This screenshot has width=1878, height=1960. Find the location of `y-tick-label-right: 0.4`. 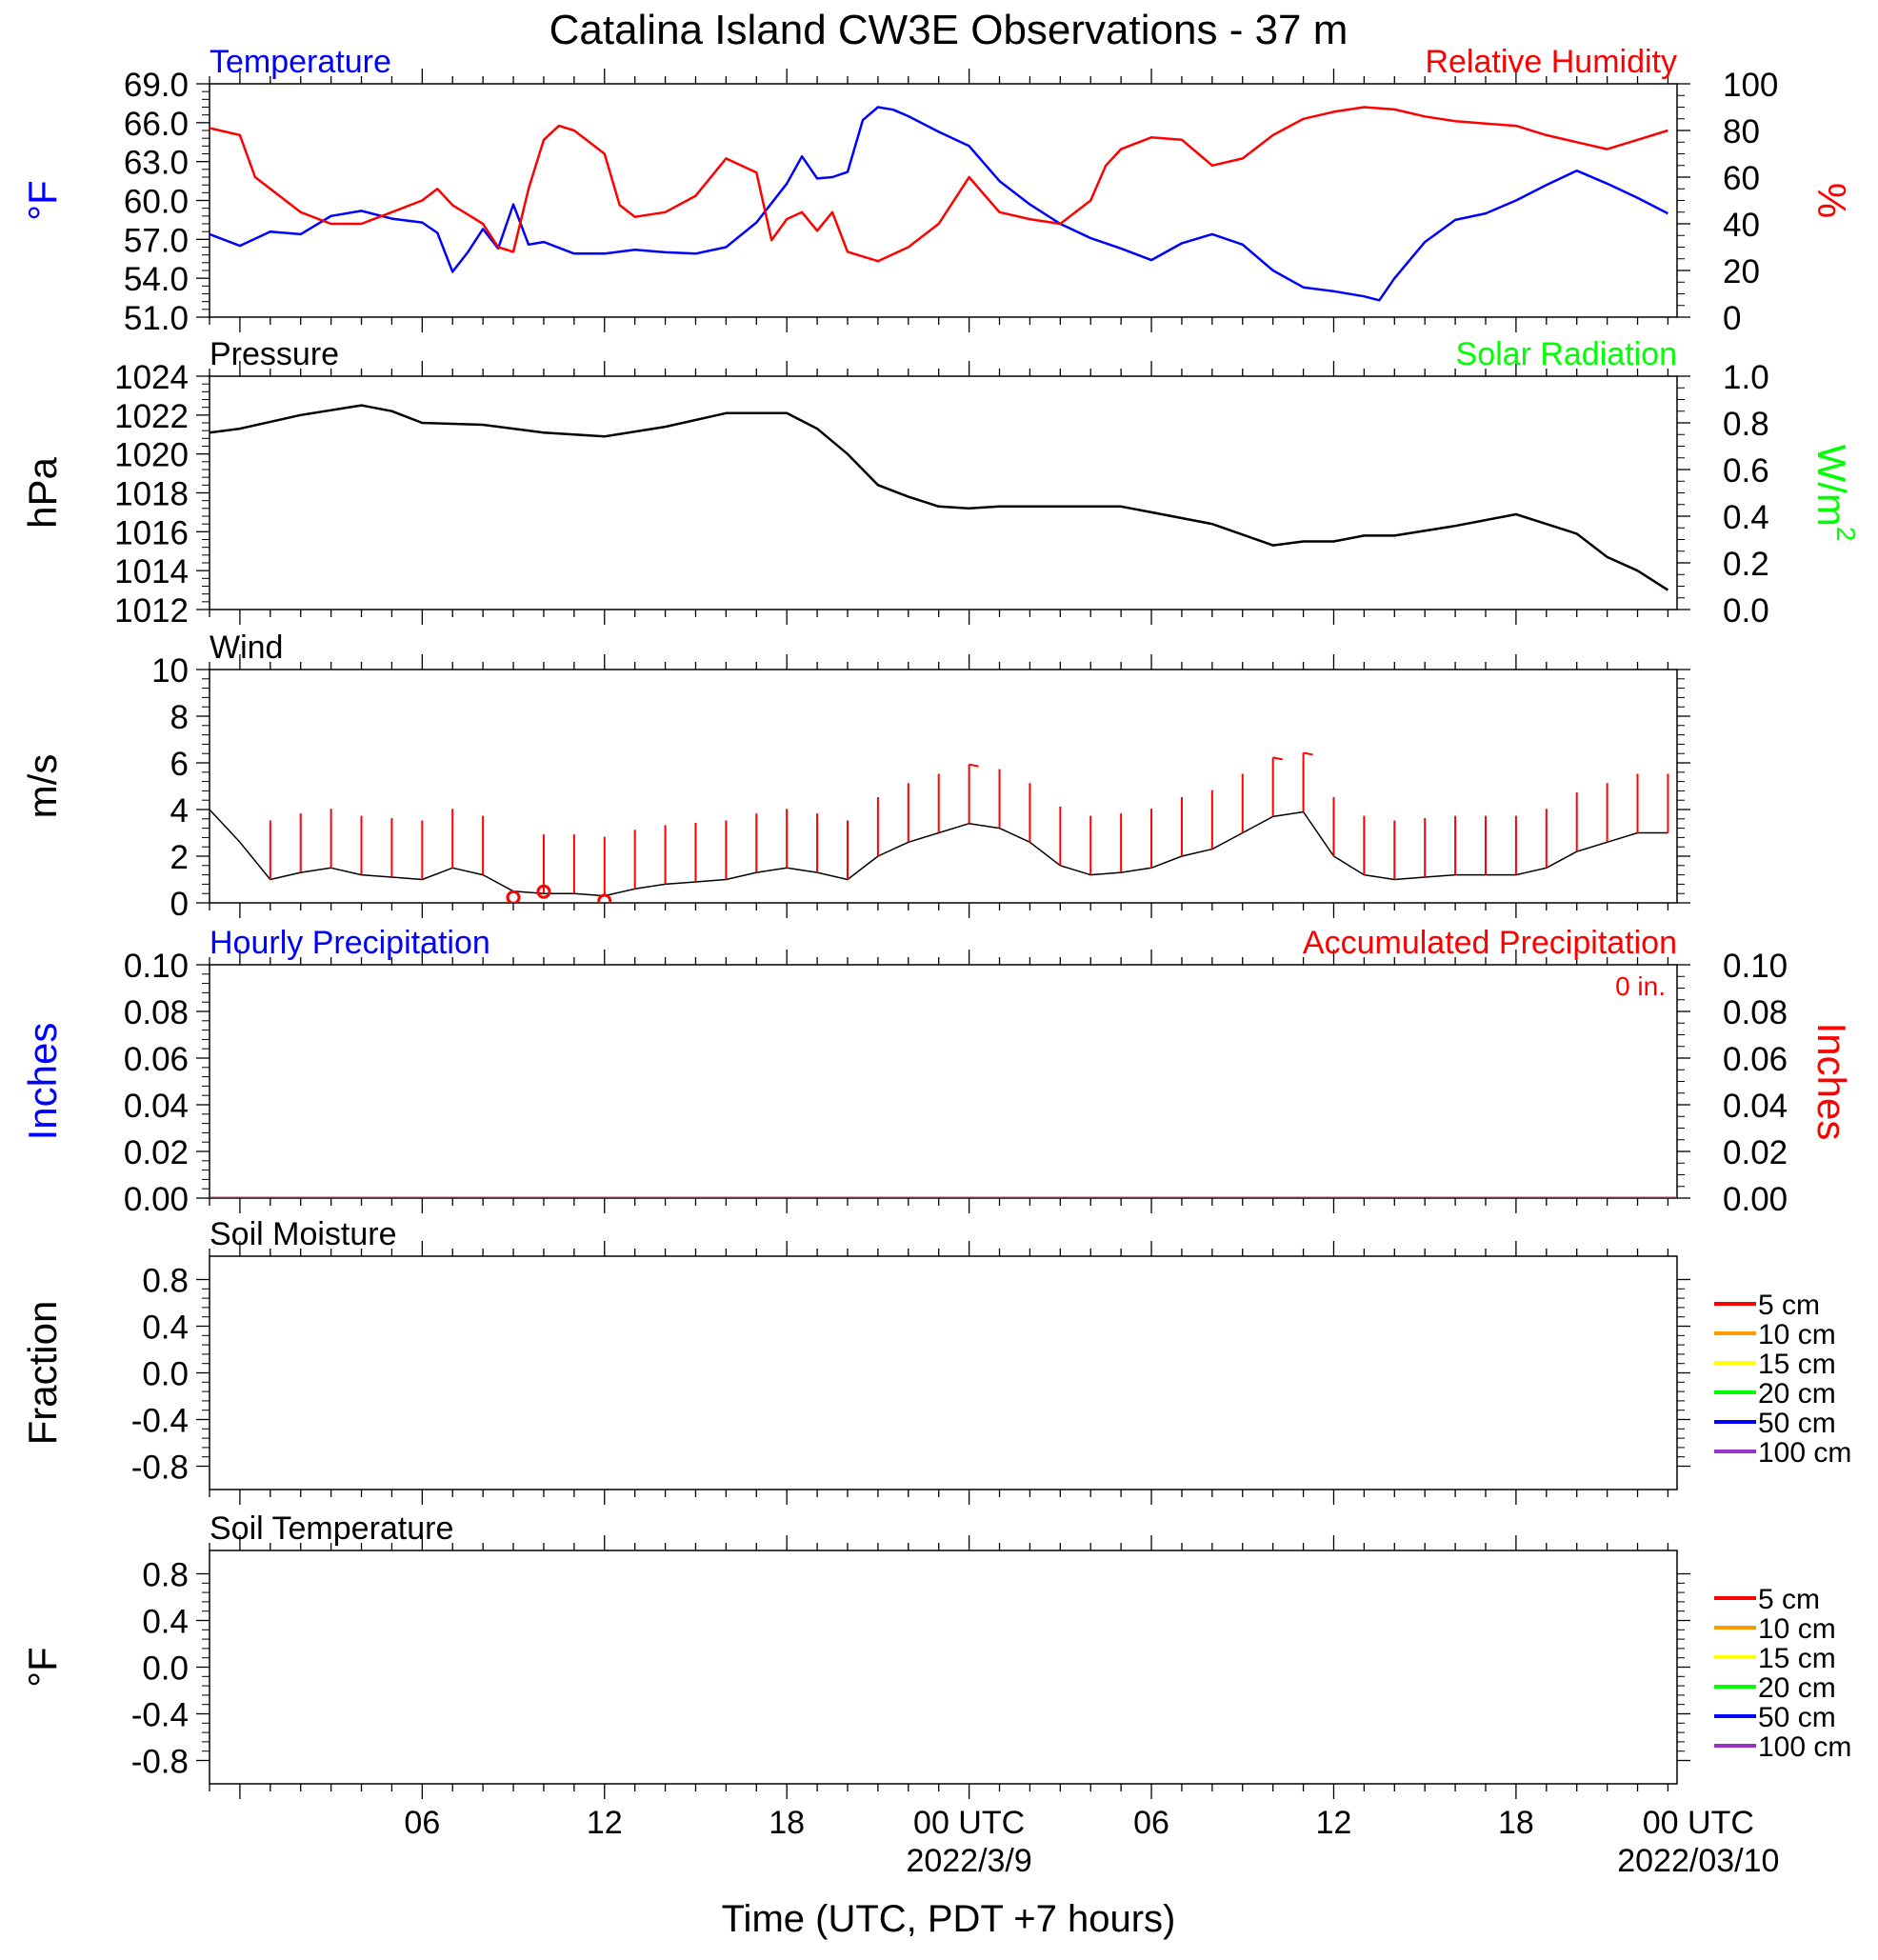

y-tick-label-right: 0.4 is located at coordinates (1746, 517).